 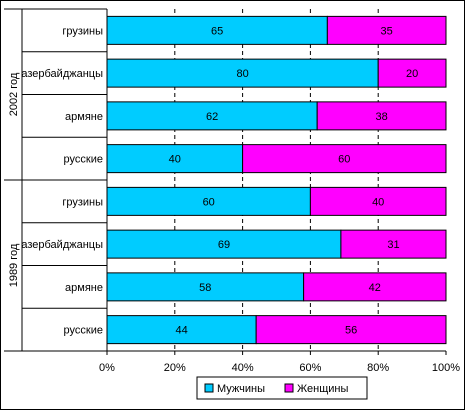 What do you see at coordinates (107, 368) in the screenshot?
I see `x-tick-label: 0%` at bounding box center [107, 368].